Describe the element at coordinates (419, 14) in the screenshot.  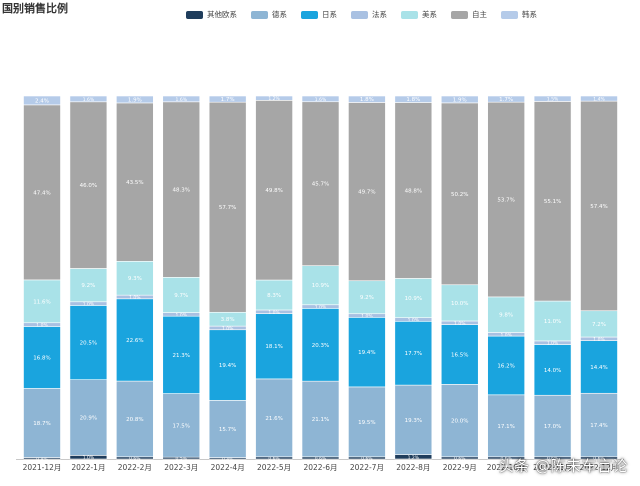
I see `legend-item: 美系` at that location.